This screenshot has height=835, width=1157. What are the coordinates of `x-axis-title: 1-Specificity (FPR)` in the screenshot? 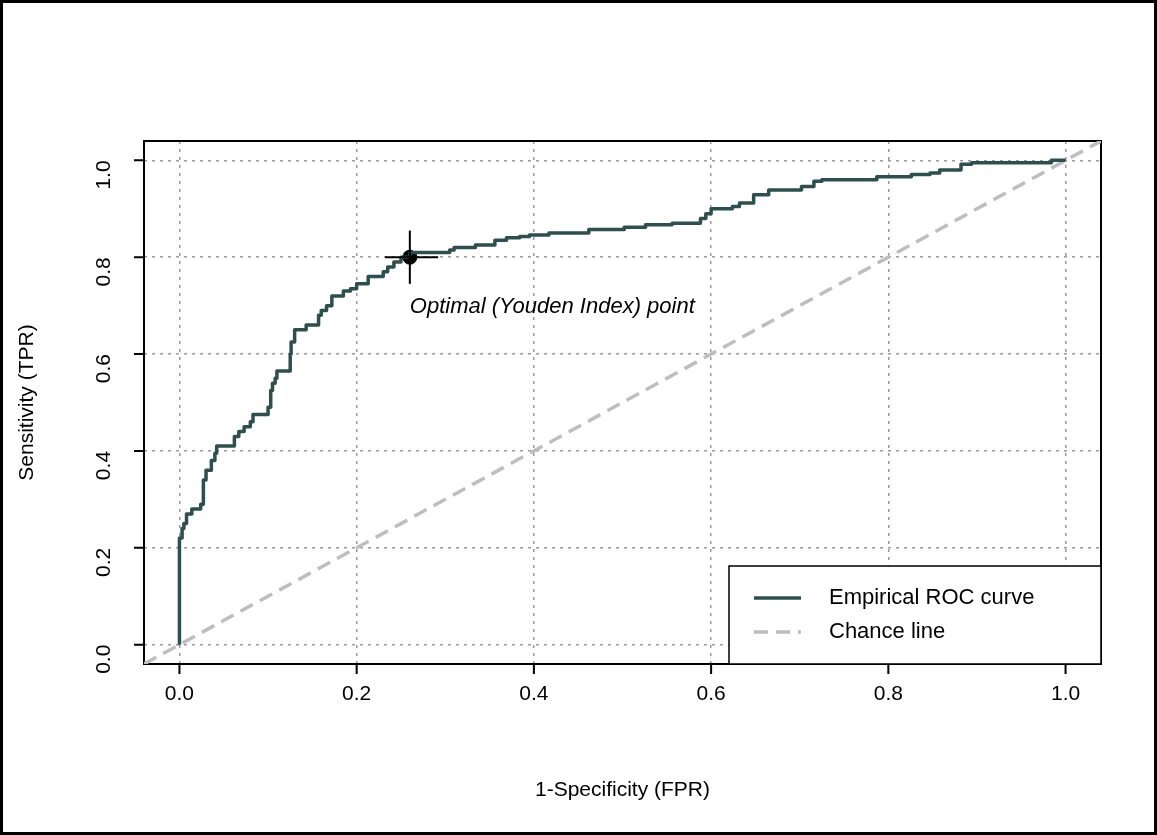 It's located at (622, 789).